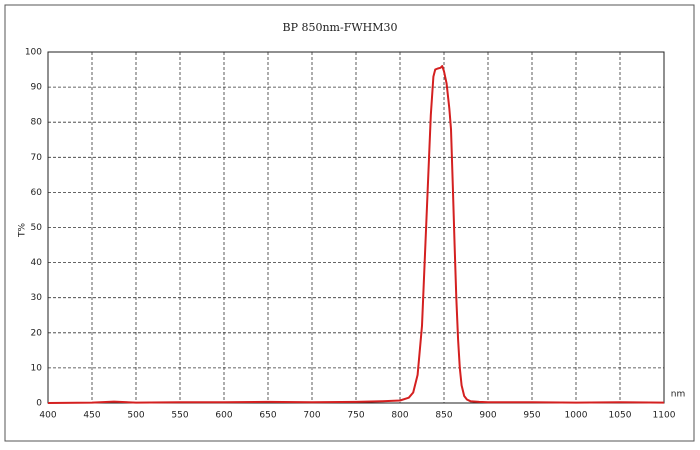  What do you see at coordinates (135, 416) in the screenshot?
I see `x-tick-label: 500` at bounding box center [135, 416].